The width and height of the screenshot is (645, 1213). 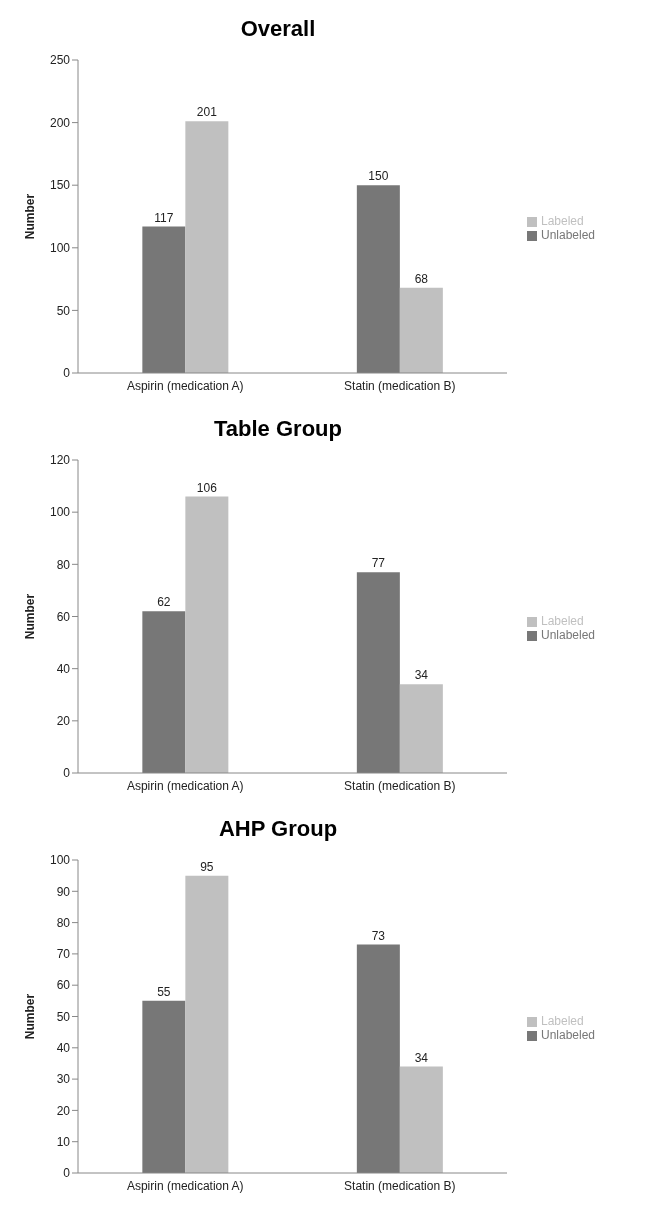 I want to click on data-label: 106, so click(x=207, y=487).